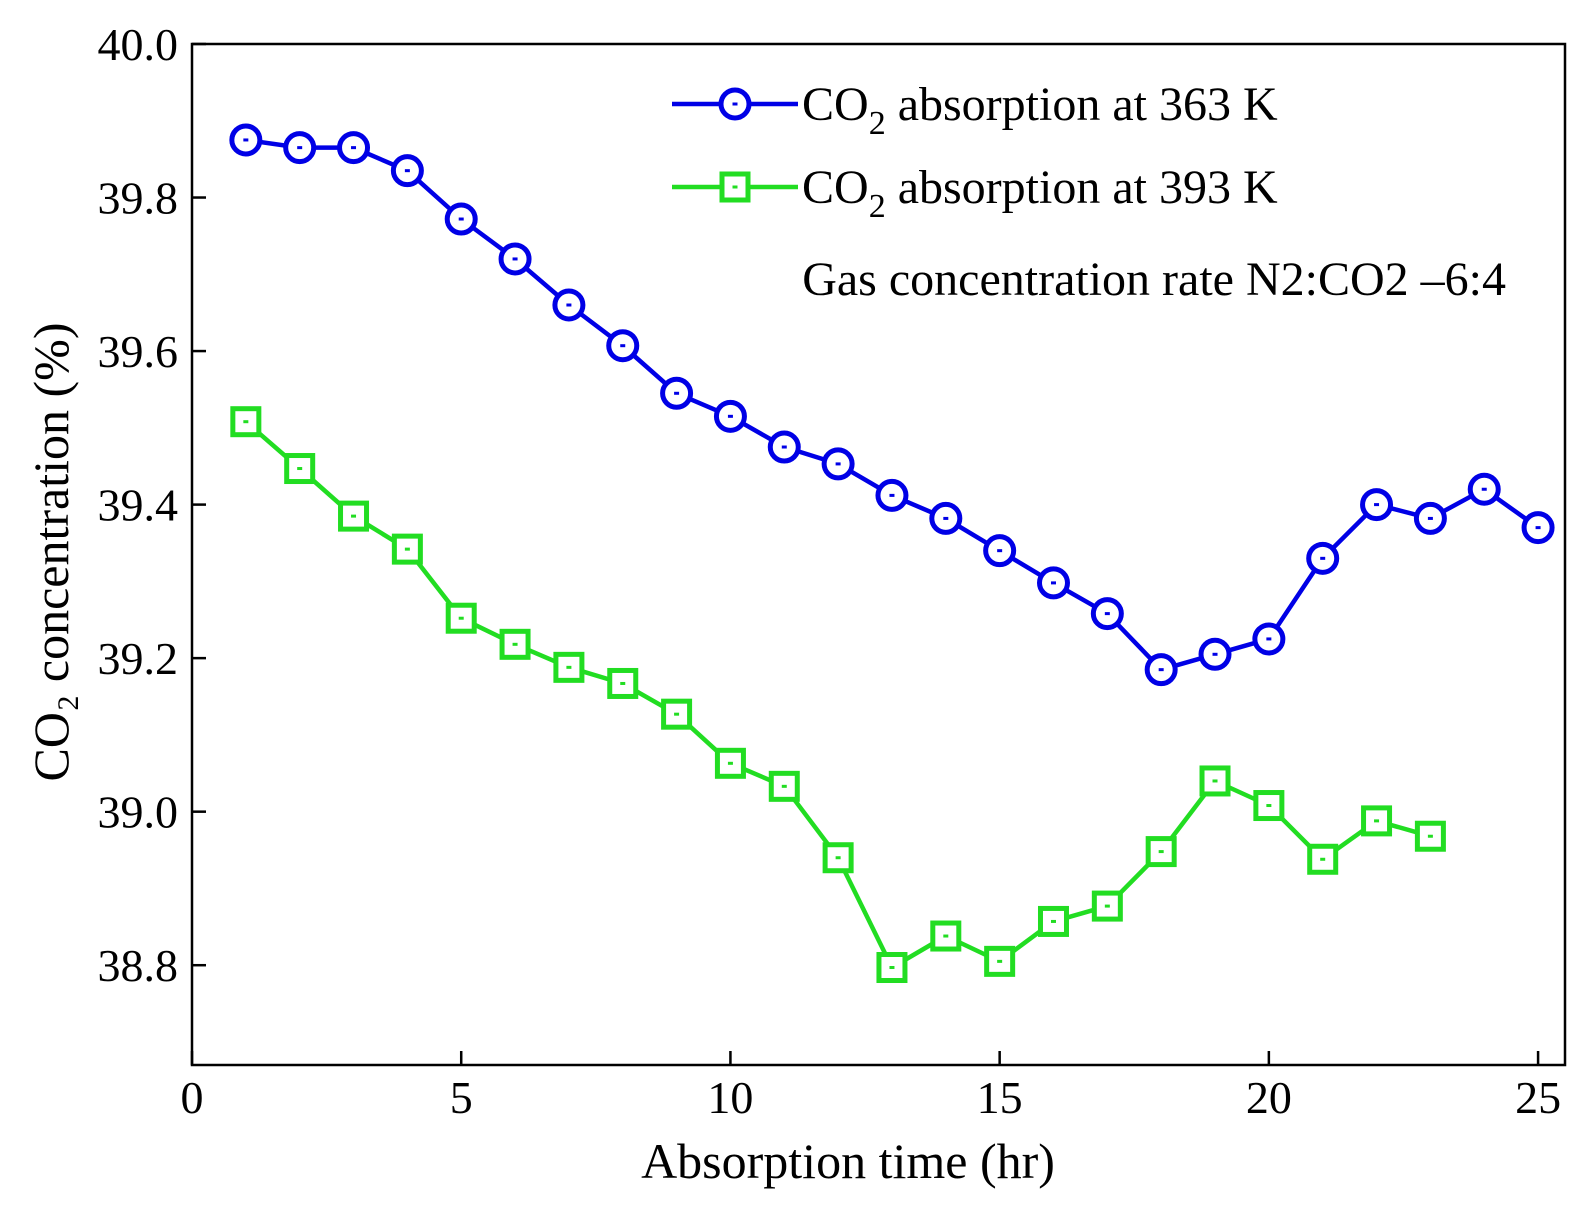 This screenshot has height=1205, width=1588. I want to click on y-tick-label: 39.2, so click(138, 658).